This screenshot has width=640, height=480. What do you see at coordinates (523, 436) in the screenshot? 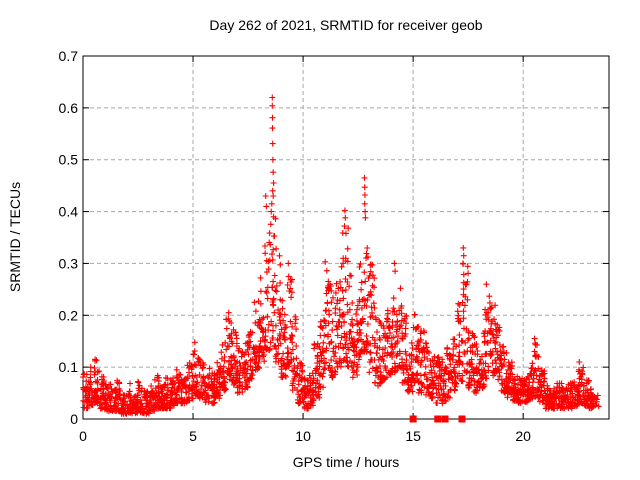
I see `x-tick-label: 20` at bounding box center [523, 436].